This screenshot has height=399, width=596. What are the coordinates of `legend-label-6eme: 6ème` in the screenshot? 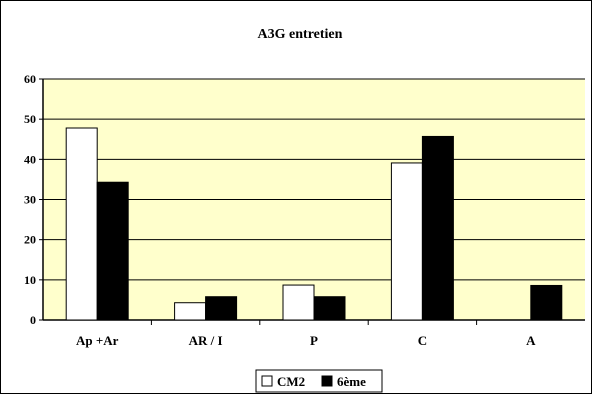 It's located at (351, 381).